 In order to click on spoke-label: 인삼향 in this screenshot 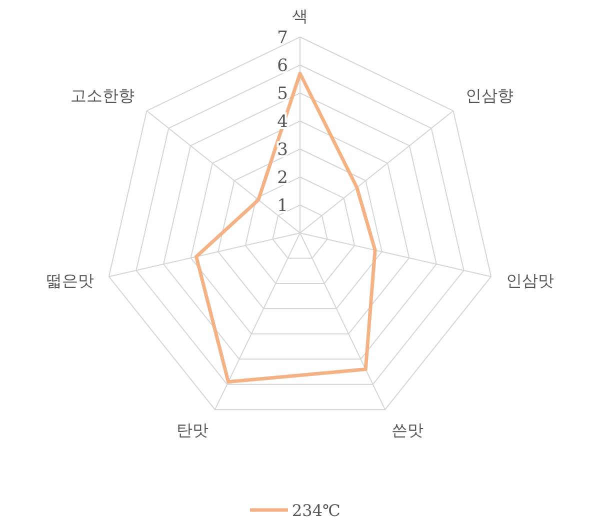, I will do `click(489, 96)`.